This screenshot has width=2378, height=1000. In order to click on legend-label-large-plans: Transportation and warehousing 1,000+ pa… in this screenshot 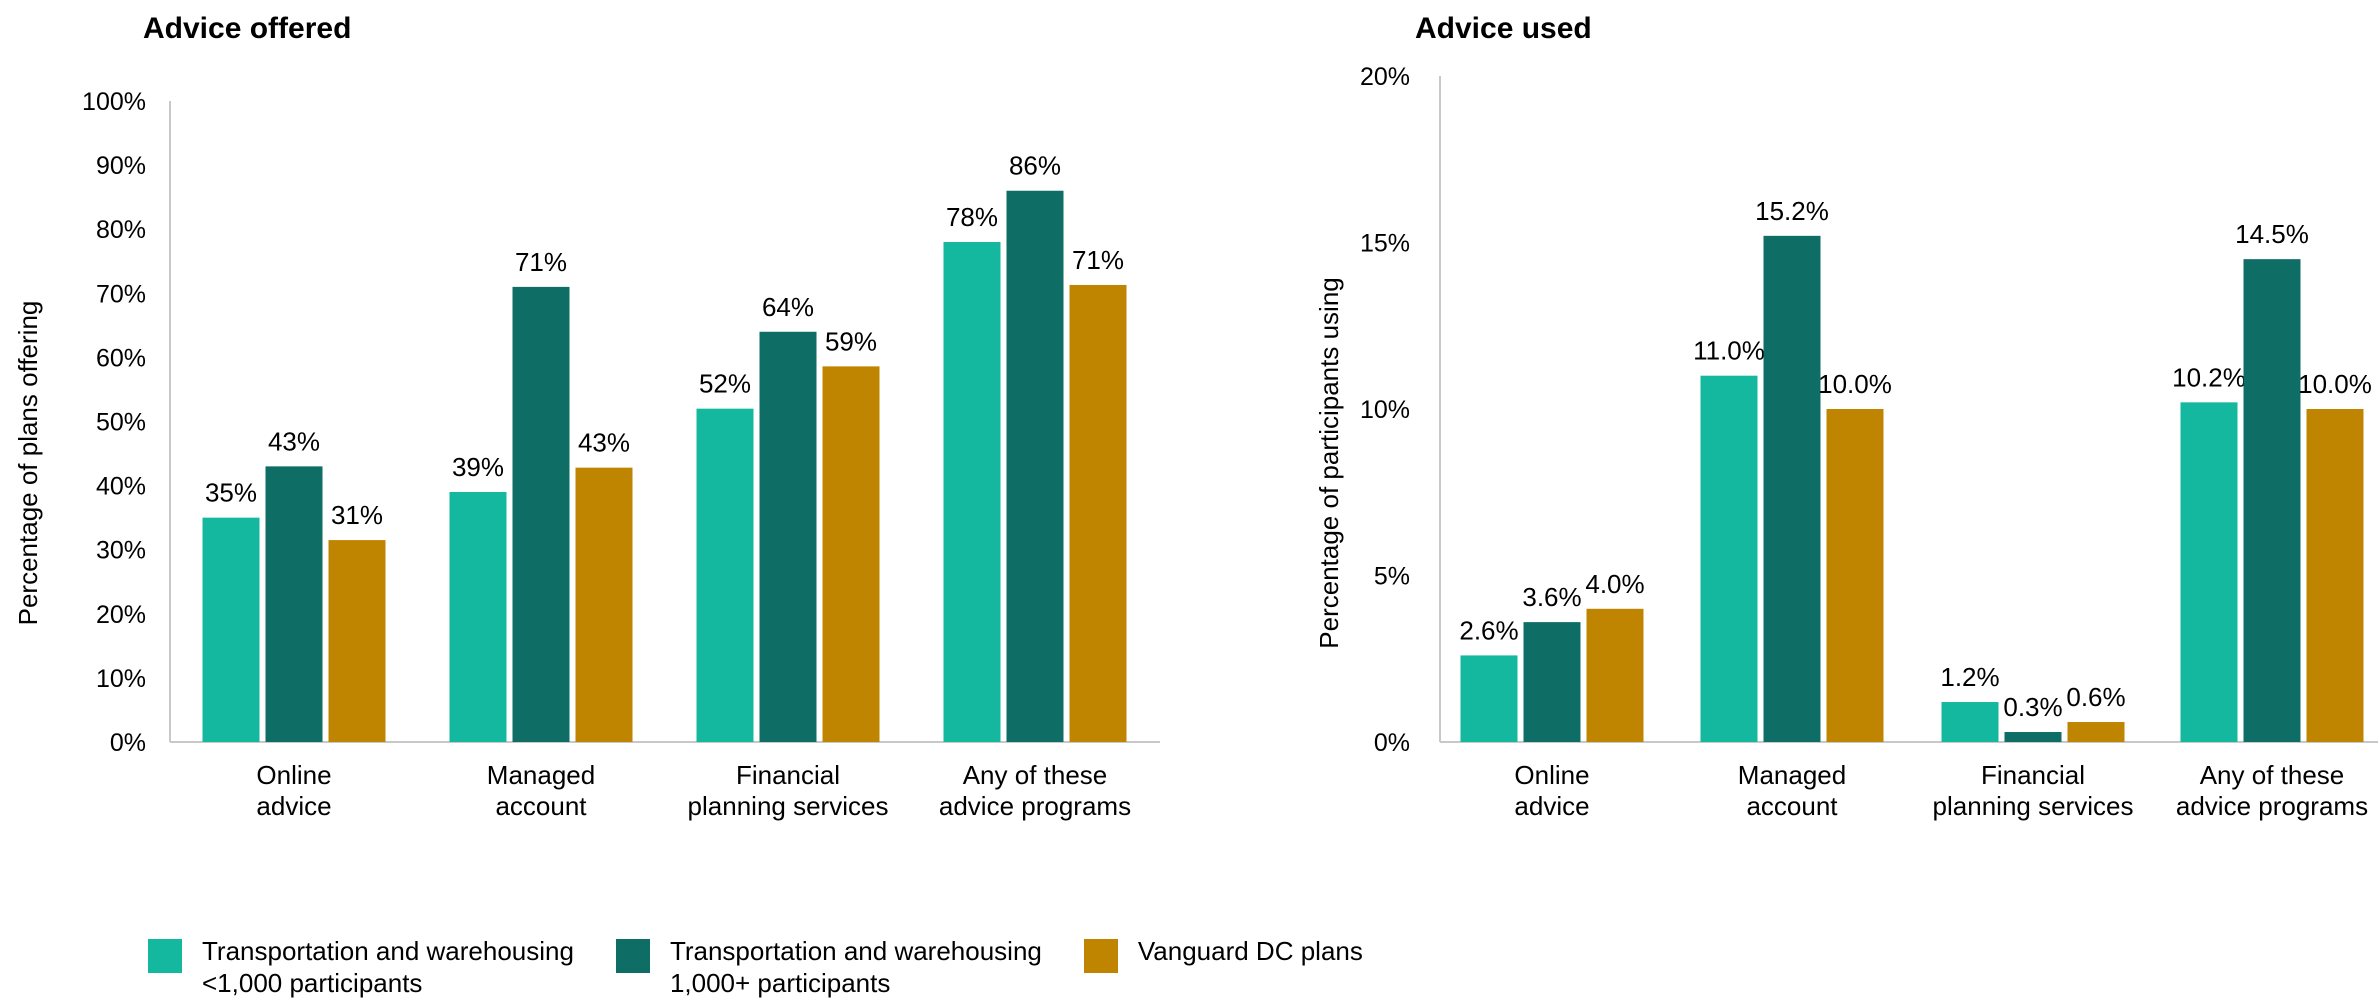, I will do `click(855, 967)`.